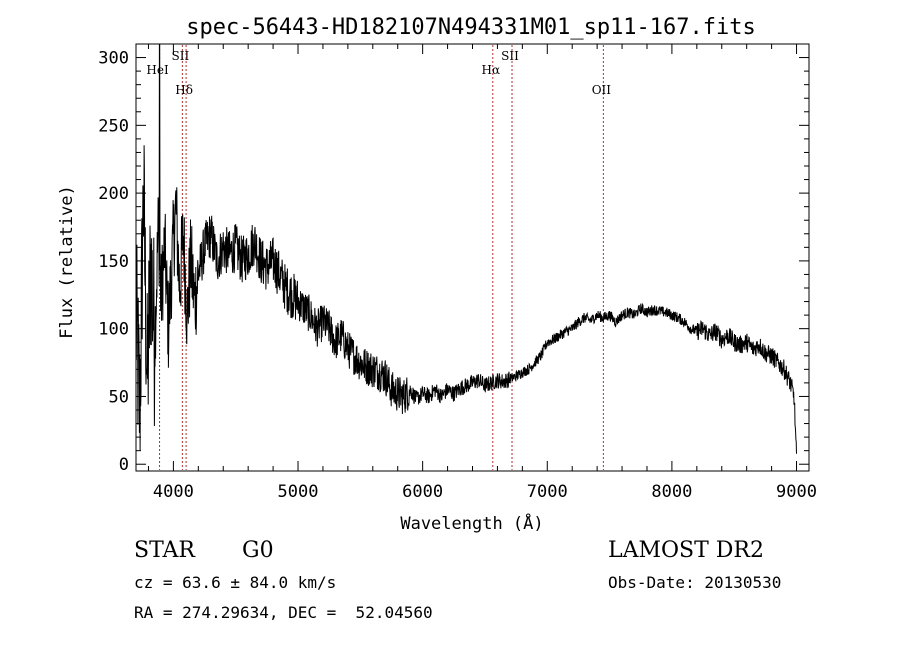  I want to click on x-tick-label: 7000, so click(547, 492).